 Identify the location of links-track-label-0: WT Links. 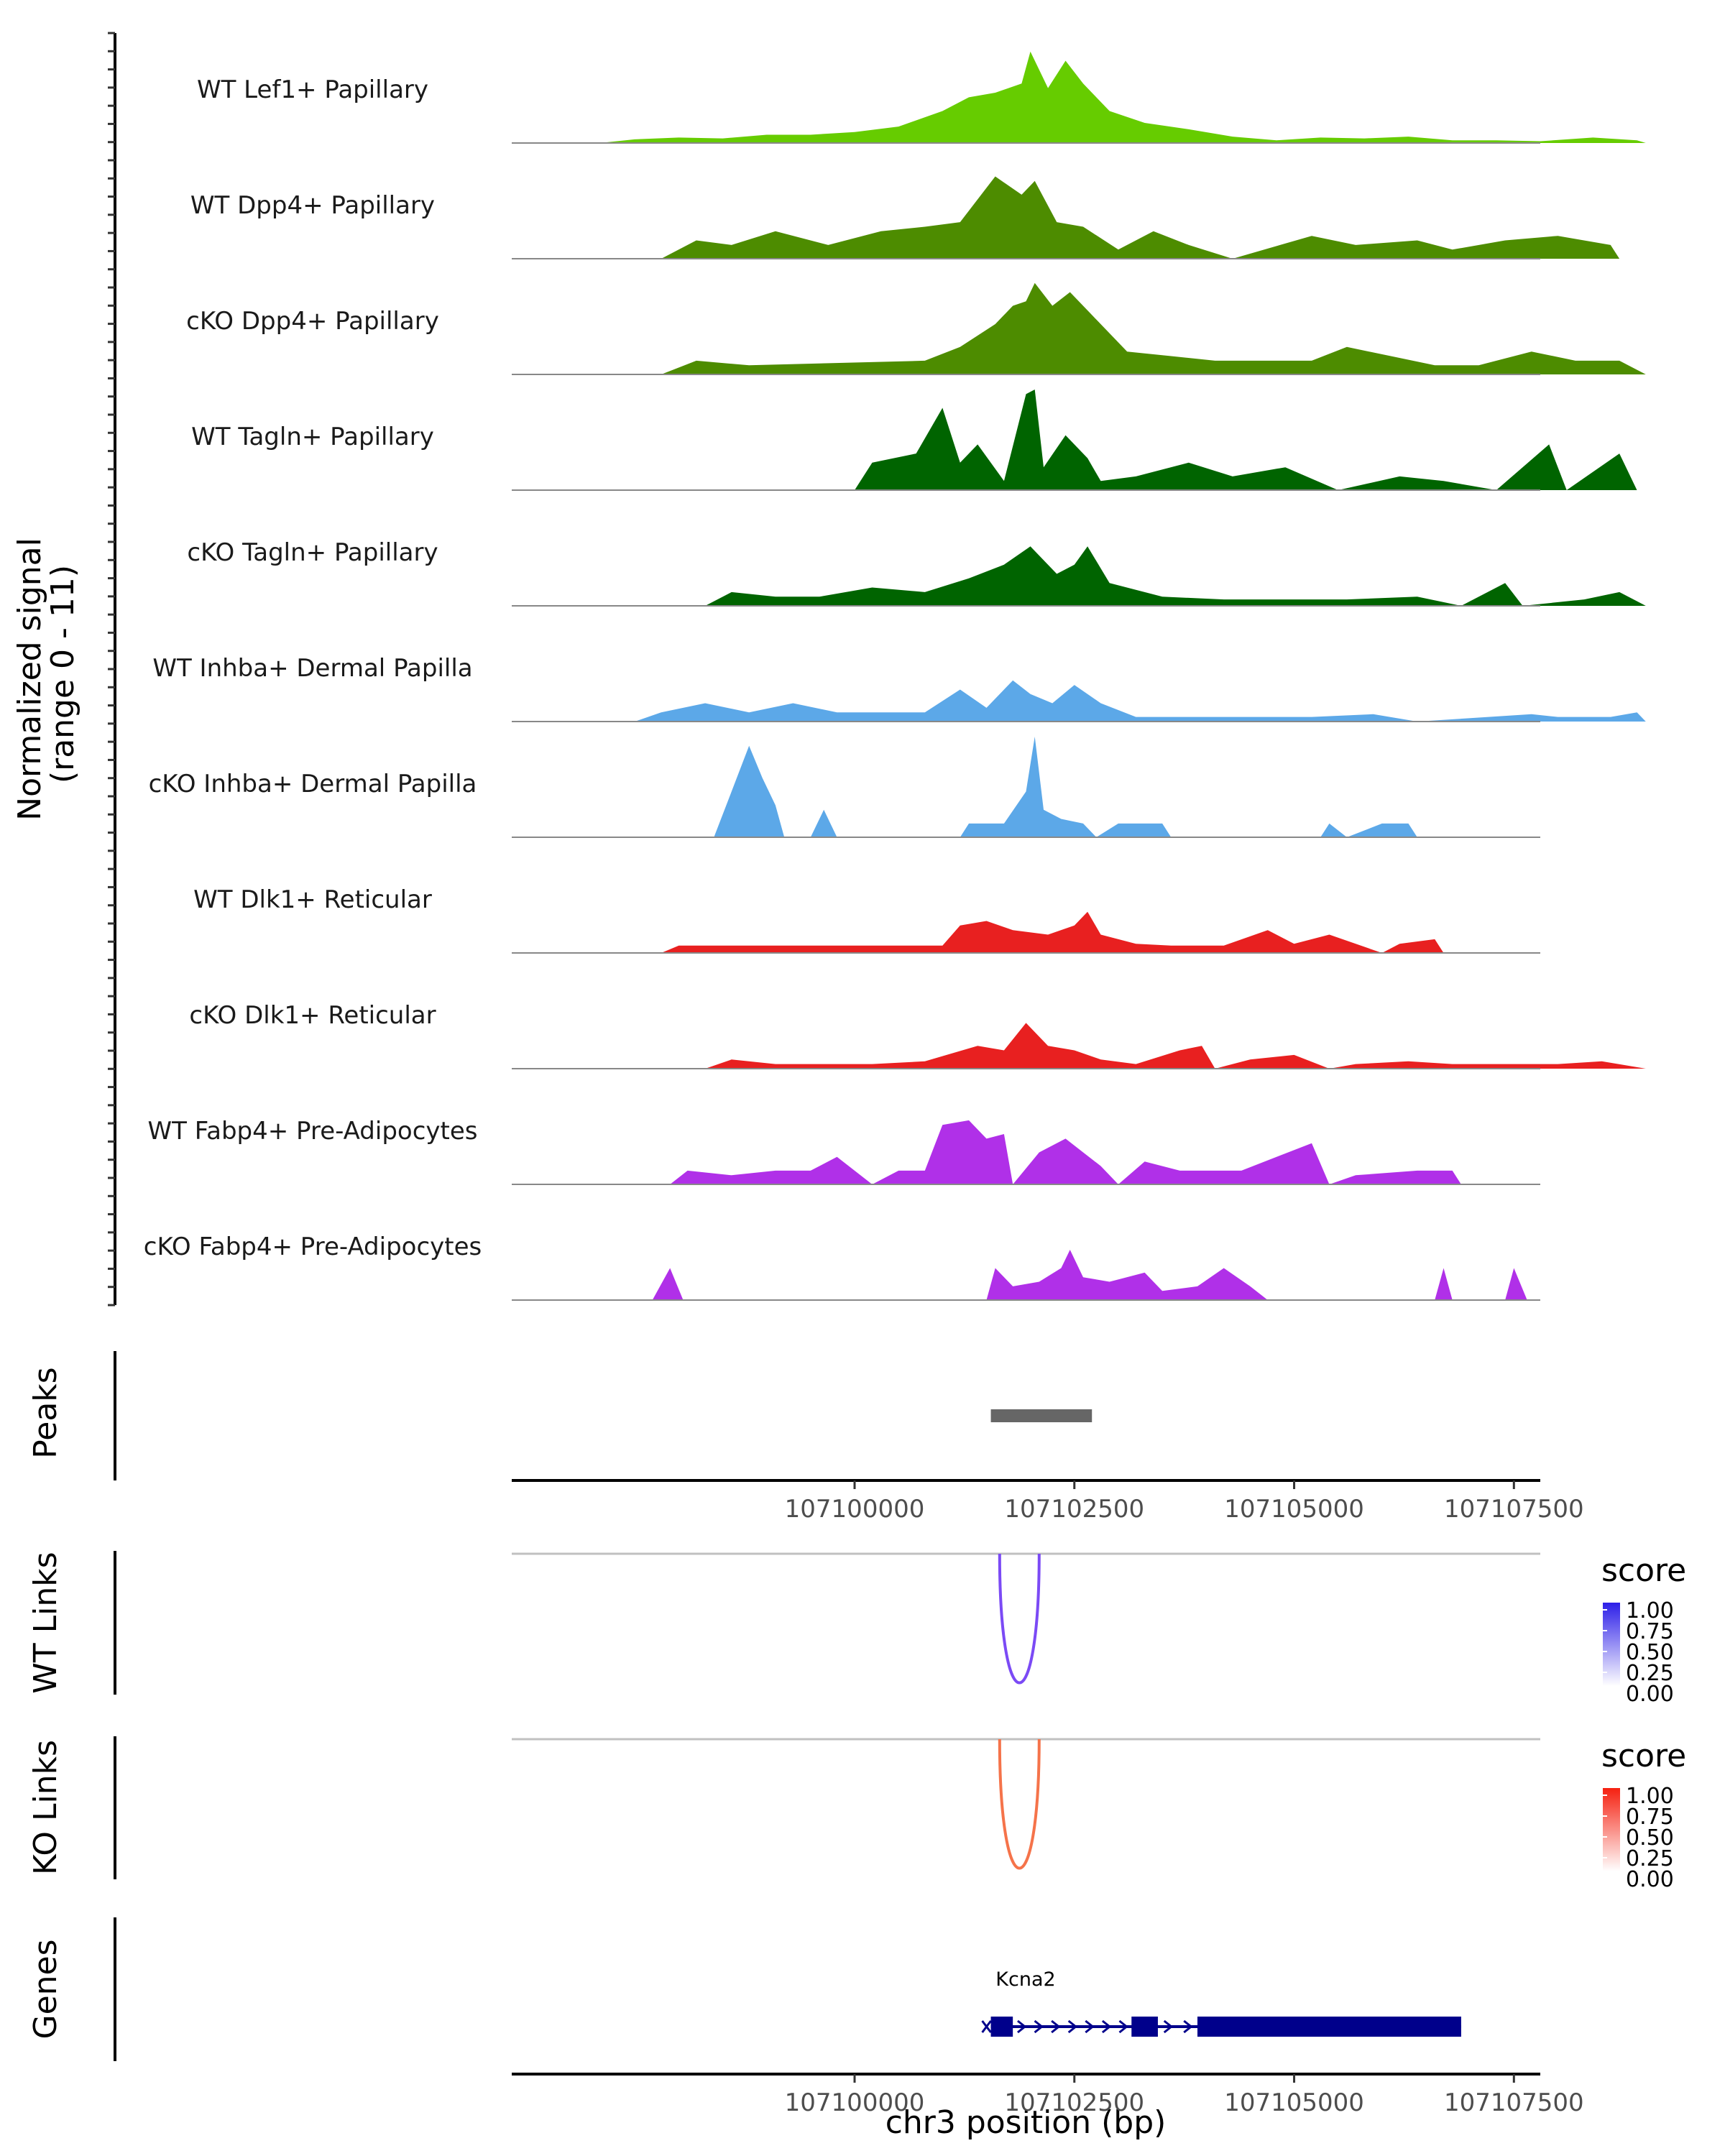
(45, 1623).